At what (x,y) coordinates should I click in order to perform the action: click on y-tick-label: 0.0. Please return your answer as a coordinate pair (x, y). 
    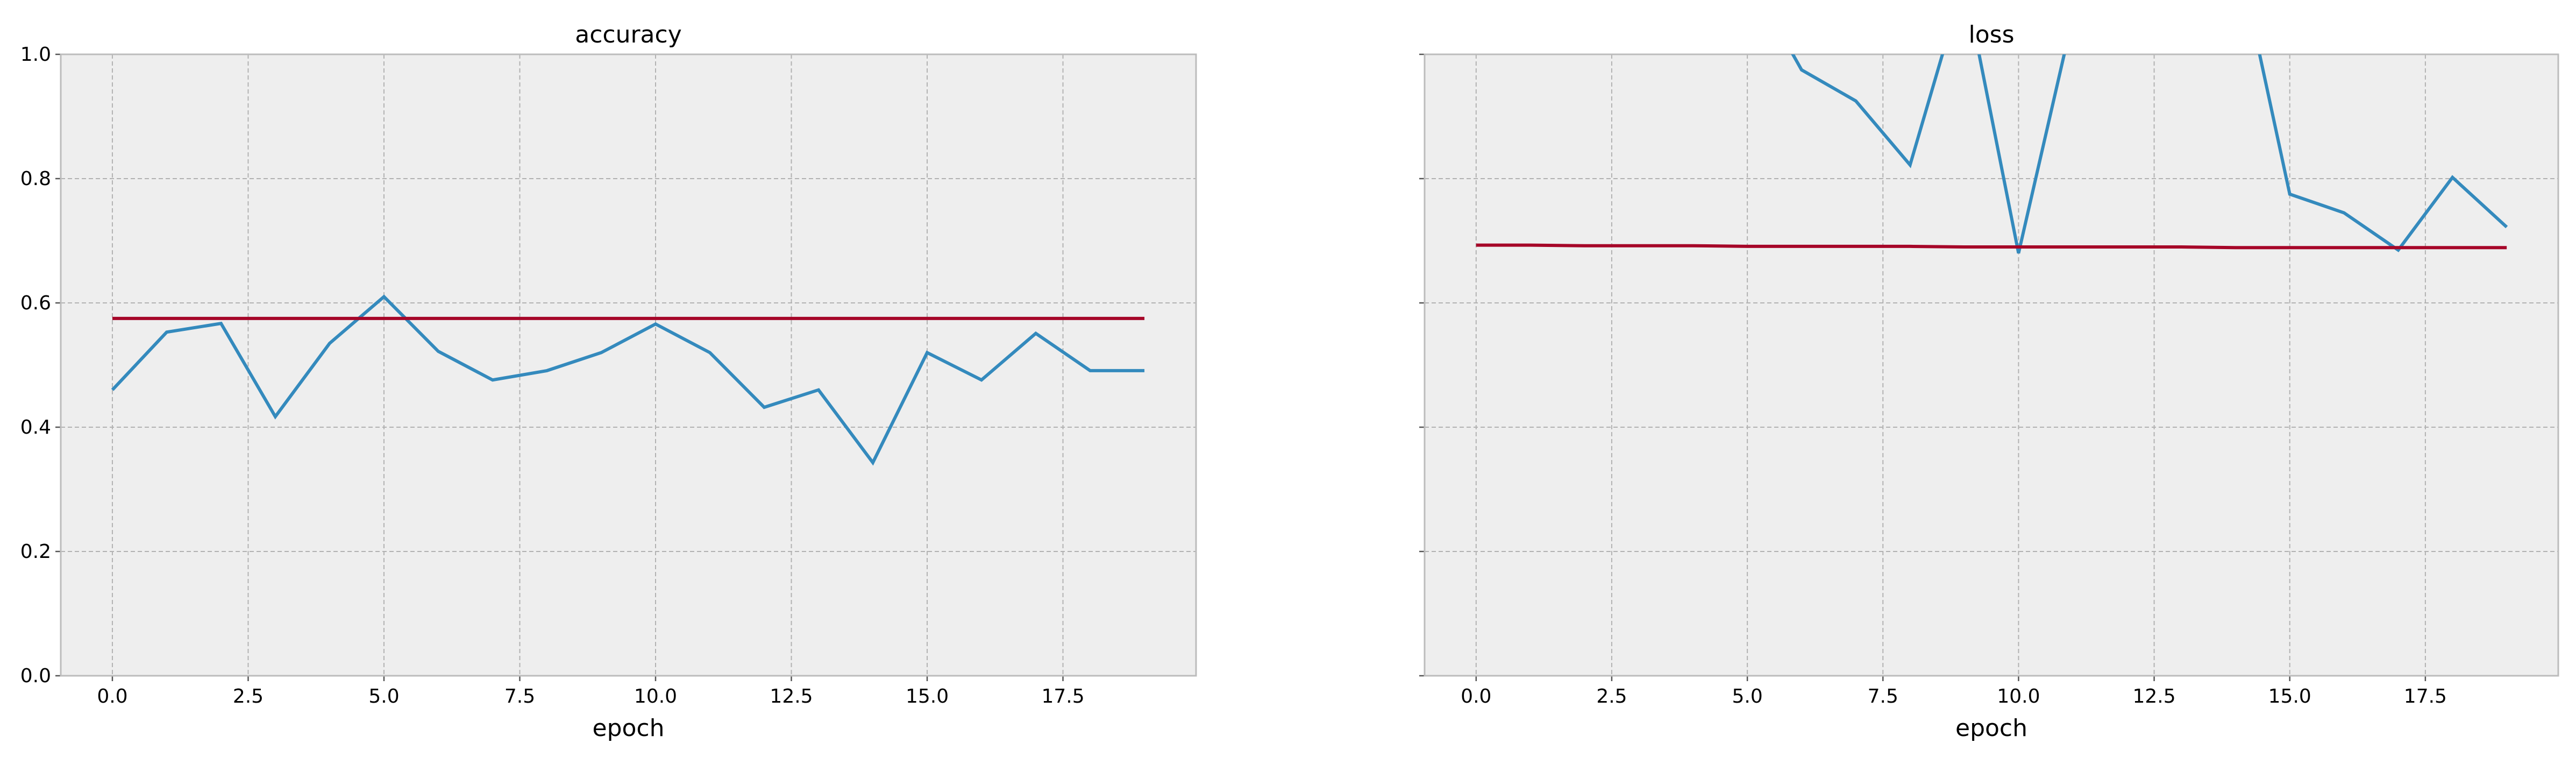
    Looking at the image, I should click on (35, 676).